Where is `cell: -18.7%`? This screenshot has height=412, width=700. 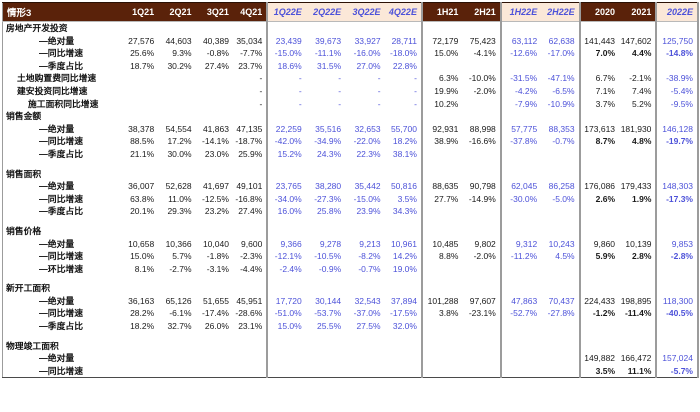
cell: -18.7% is located at coordinates (250, 141).